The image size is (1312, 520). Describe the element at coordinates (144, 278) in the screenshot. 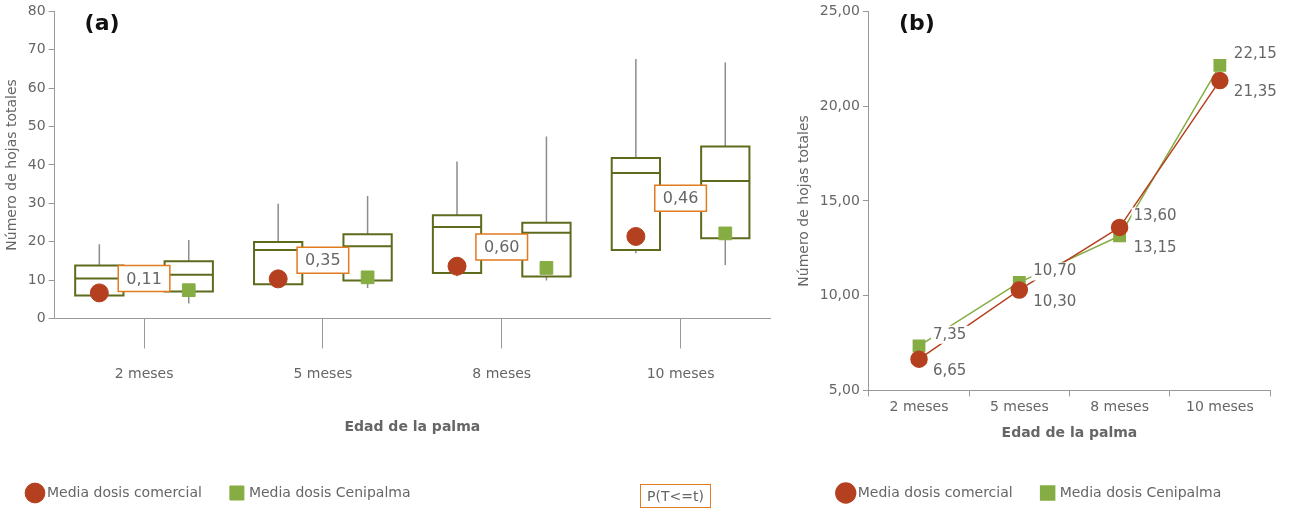

I see `annotation: 0,11` at that location.